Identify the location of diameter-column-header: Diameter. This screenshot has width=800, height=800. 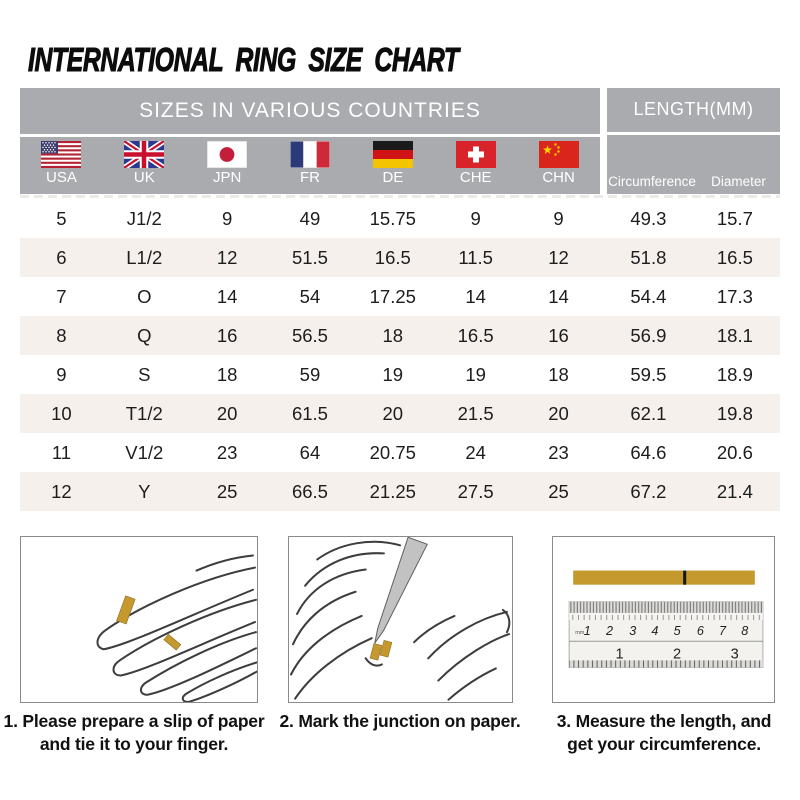
(738, 181).